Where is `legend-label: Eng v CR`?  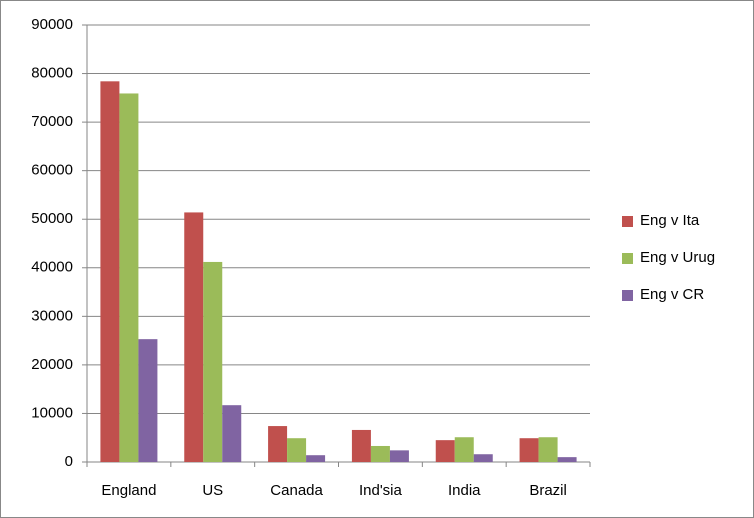 legend-label: Eng v CR is located at coordinates (672, 294).